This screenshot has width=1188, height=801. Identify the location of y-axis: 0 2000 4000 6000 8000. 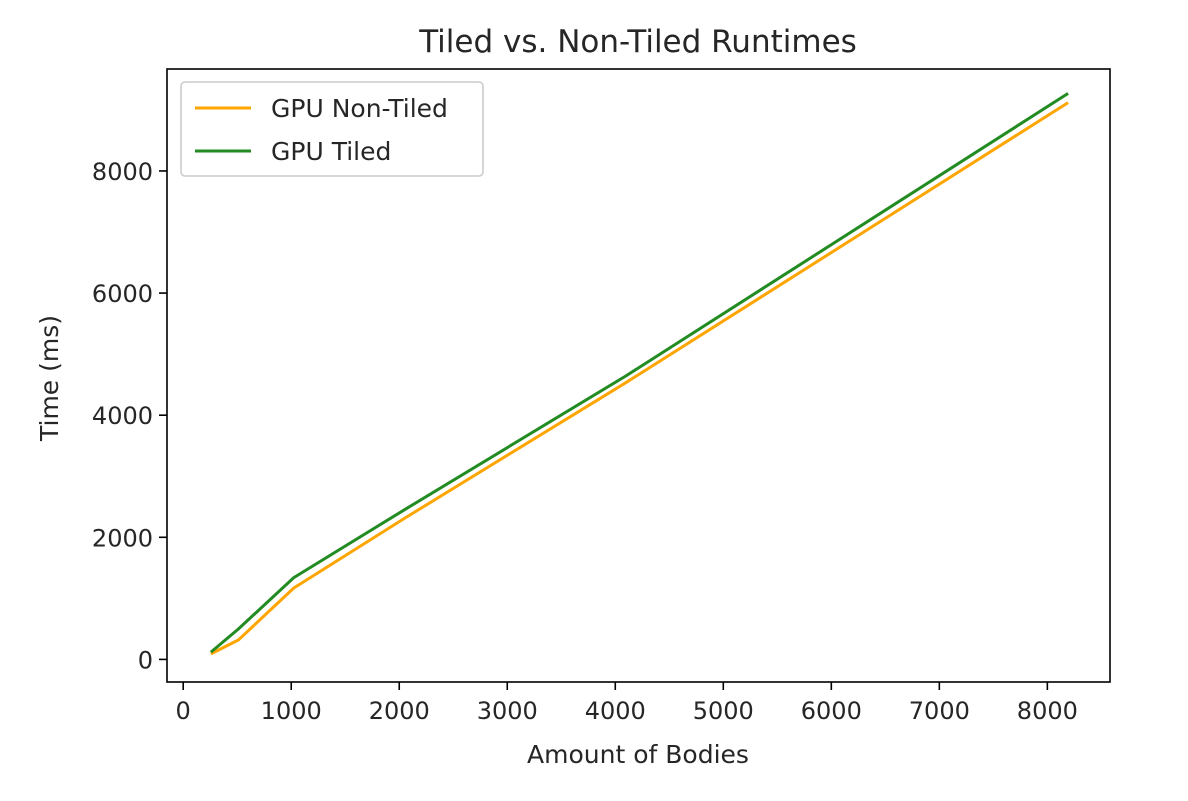
(129, 416).